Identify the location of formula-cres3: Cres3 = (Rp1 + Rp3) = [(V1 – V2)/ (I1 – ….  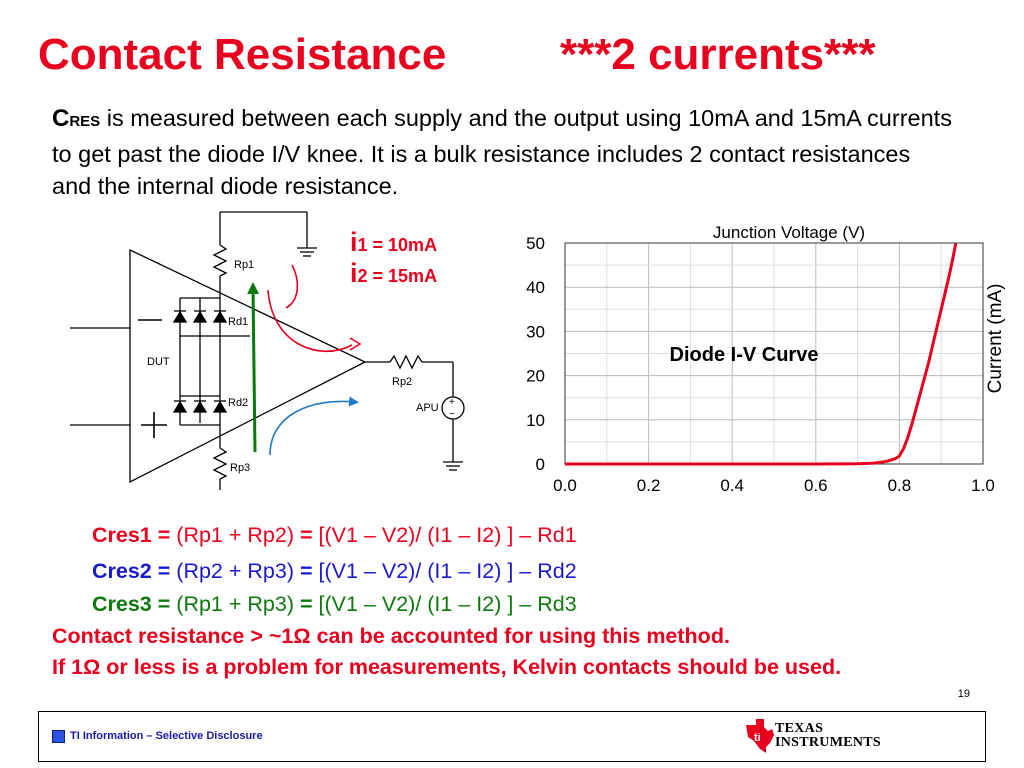
(334, 604).